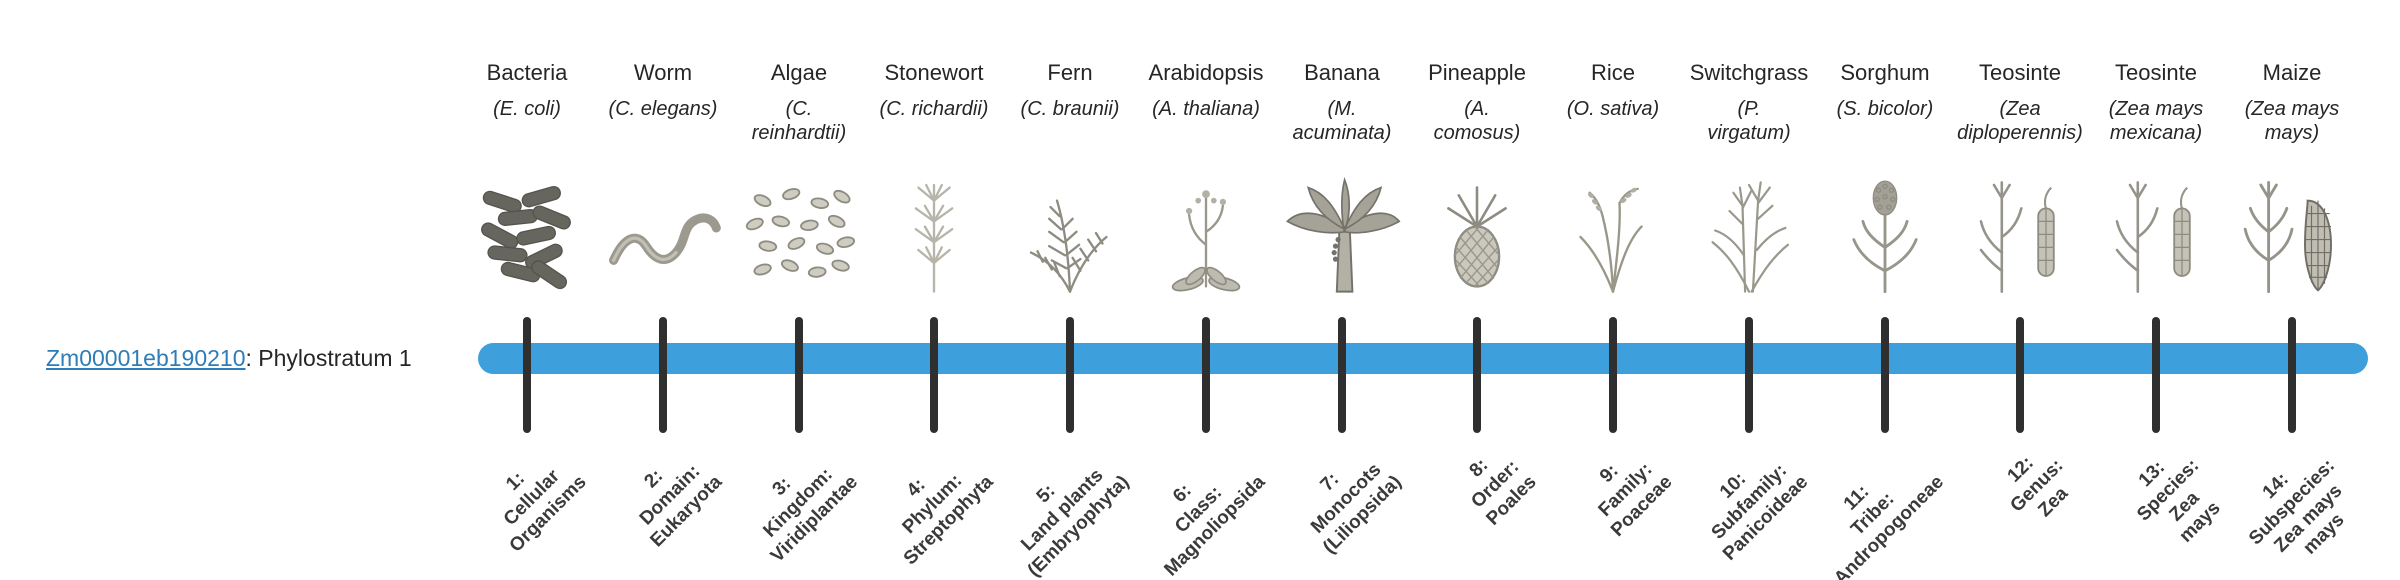 The width and height of the screenshot is (2400, 580). I want to click on maize-icon, so click(2292, 237).